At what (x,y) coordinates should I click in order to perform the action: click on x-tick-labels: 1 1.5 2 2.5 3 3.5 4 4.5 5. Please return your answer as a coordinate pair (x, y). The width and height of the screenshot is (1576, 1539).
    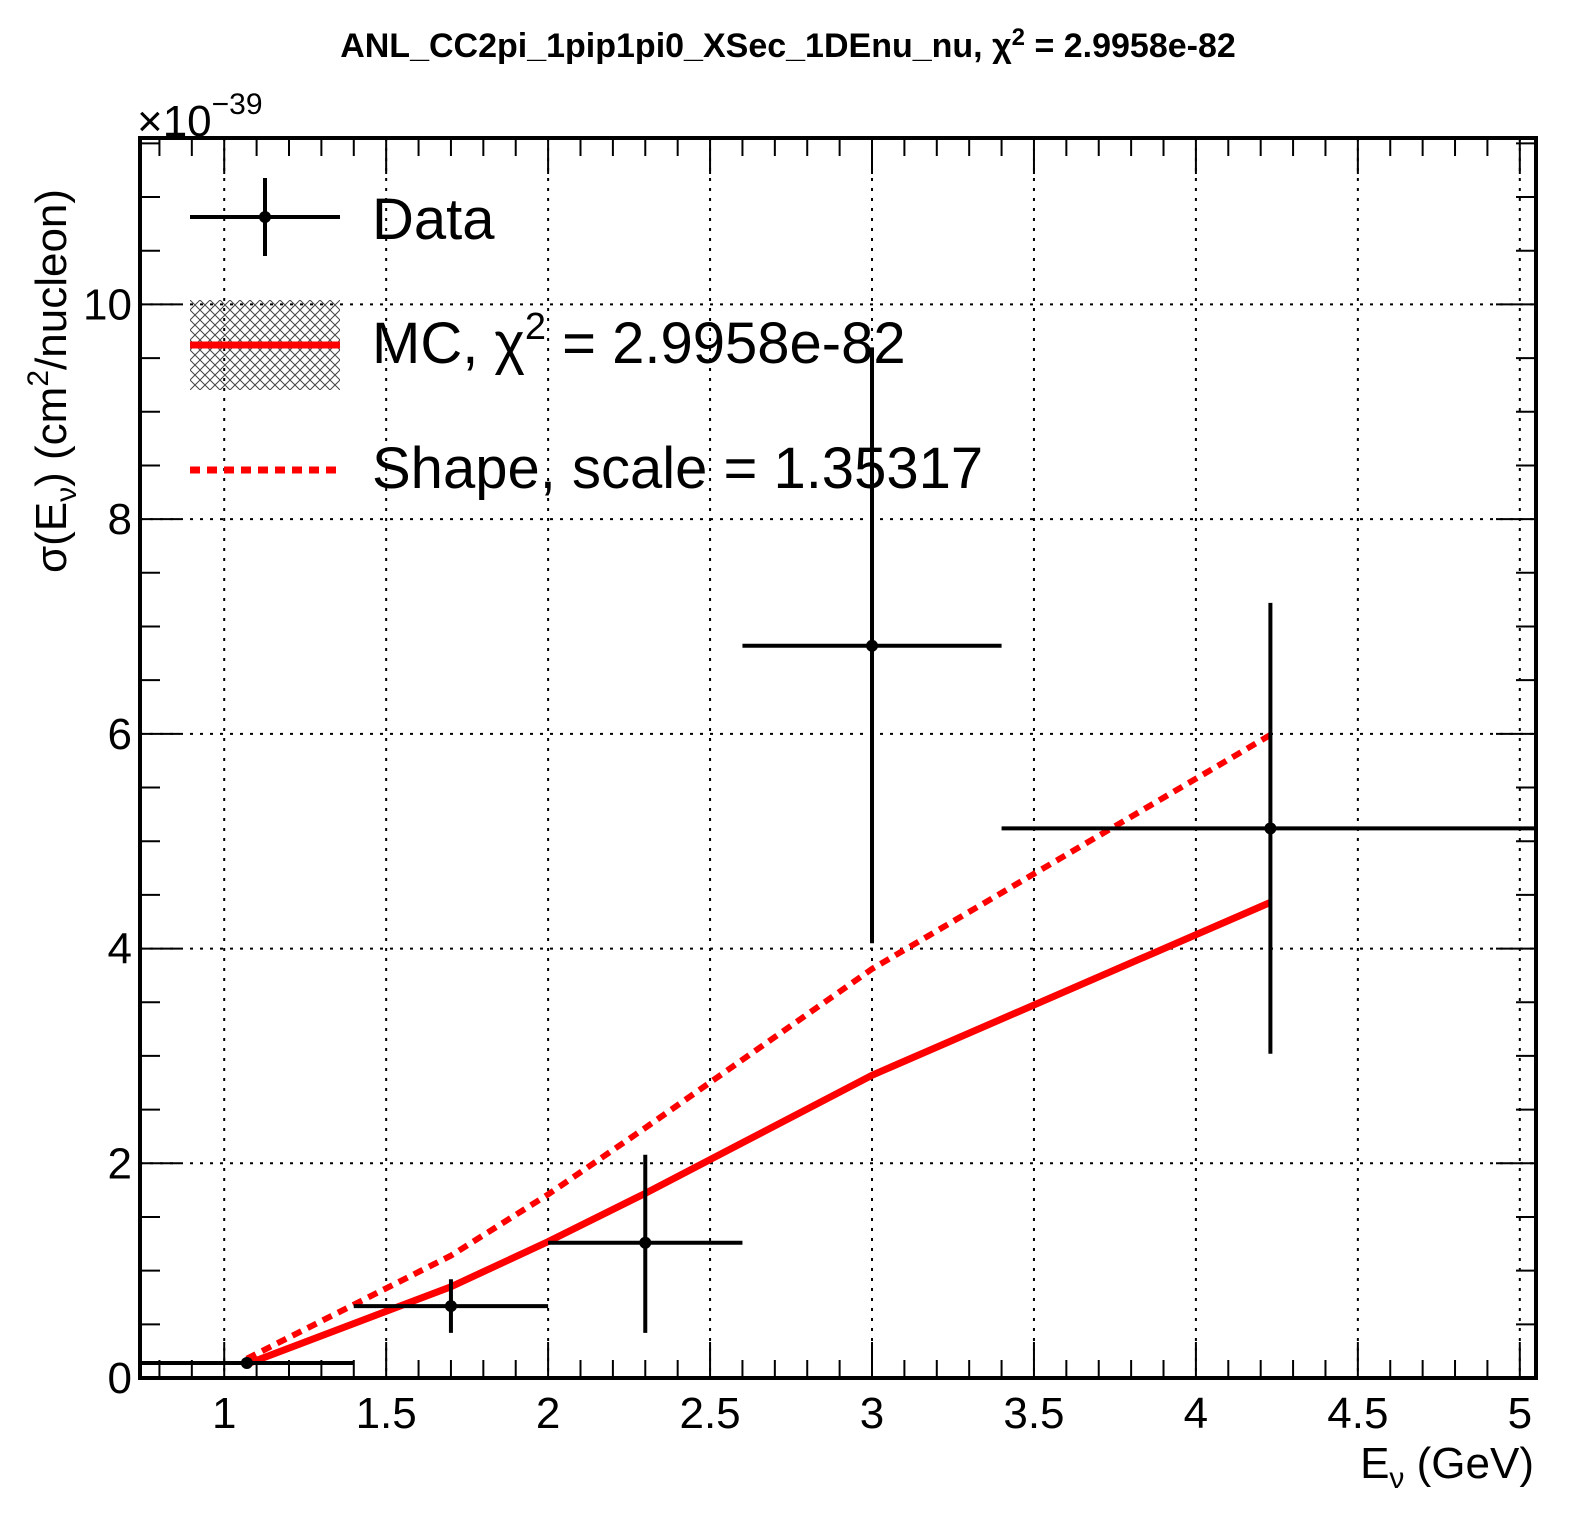
    Looking at the image, I should click on (872, 1413).